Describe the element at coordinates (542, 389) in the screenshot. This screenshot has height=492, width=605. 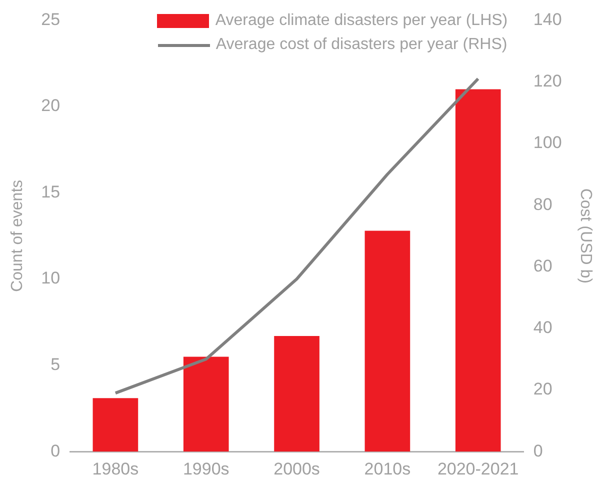
I see `y2-tick-label: 20` at that location.